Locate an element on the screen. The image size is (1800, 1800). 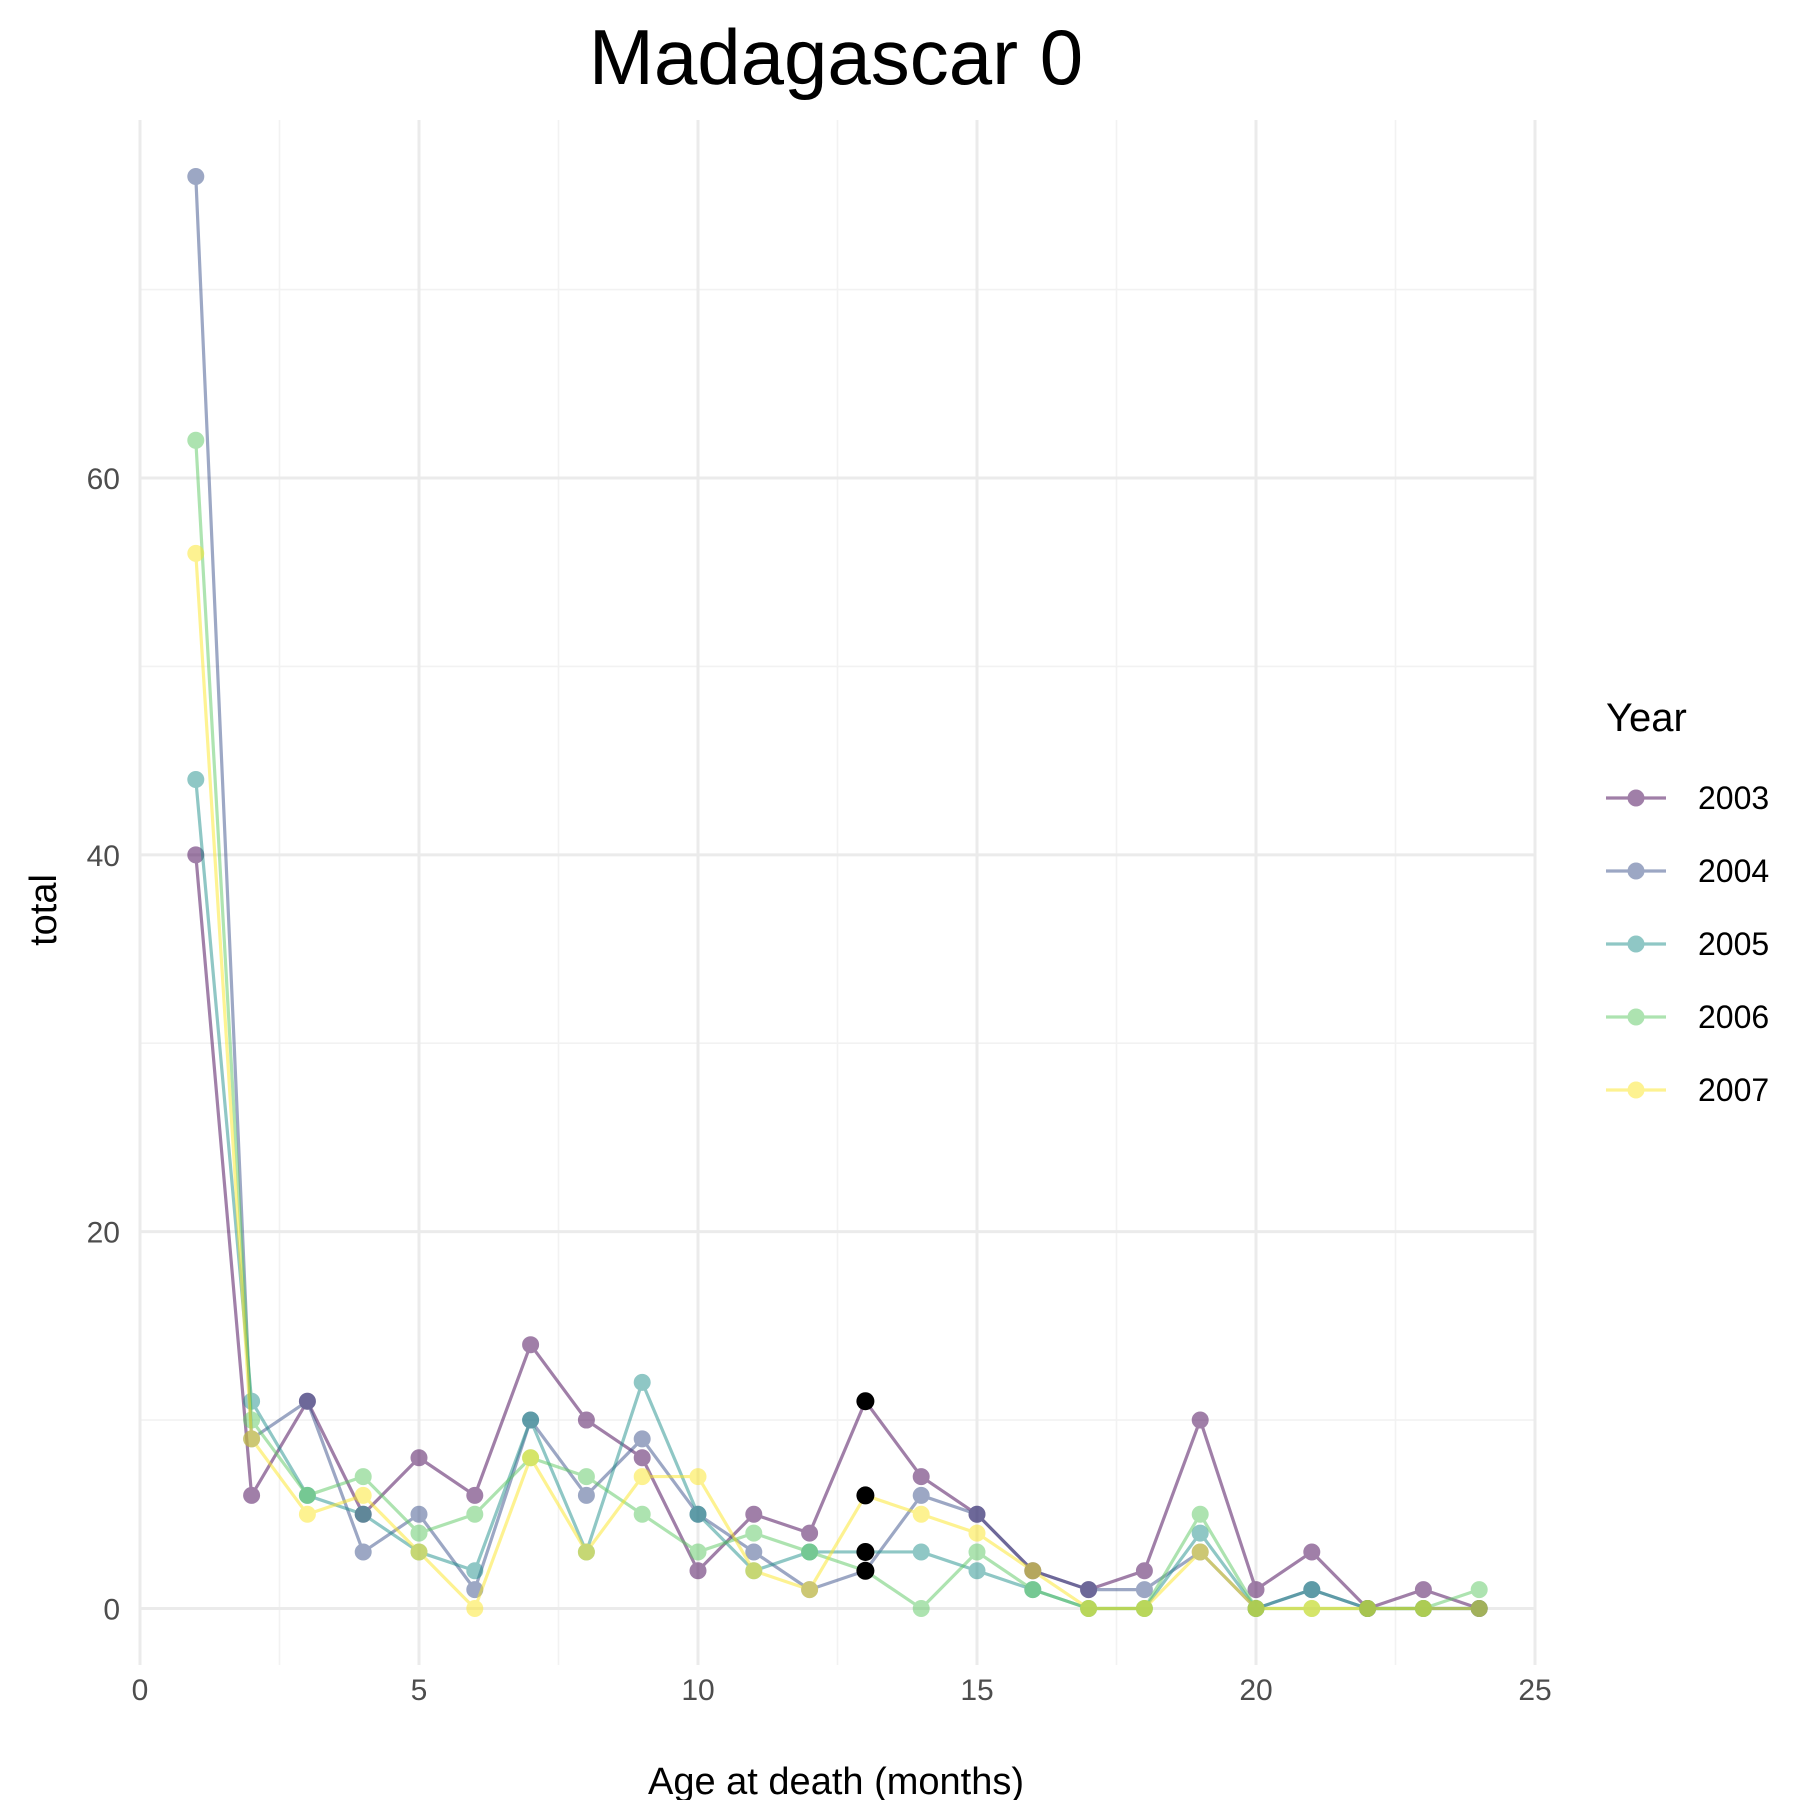
legend-key-2004 is located at coordinates (1636, 871).